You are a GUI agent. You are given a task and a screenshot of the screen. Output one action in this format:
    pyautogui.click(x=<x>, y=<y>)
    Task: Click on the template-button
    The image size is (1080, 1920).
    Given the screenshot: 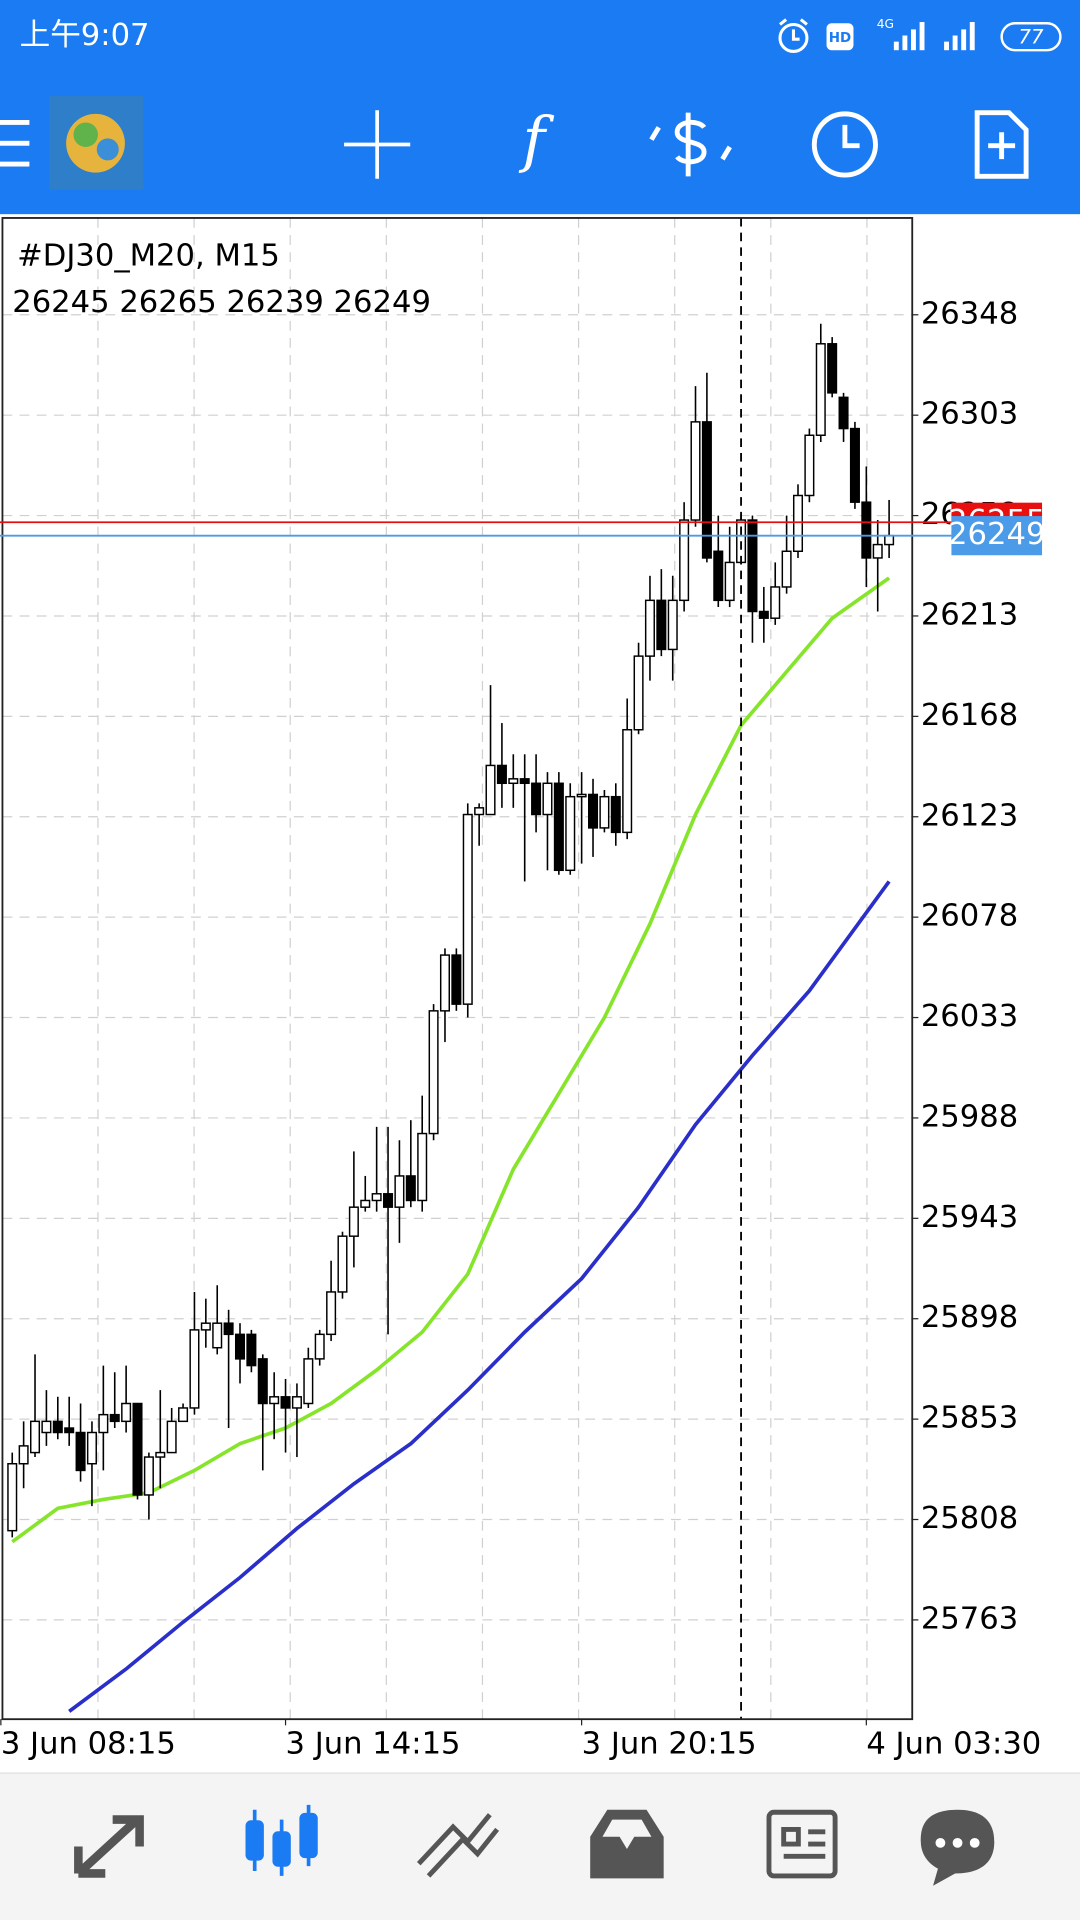 What is the action you would take?
    pyautogui.click(x=1001, y=144)
    